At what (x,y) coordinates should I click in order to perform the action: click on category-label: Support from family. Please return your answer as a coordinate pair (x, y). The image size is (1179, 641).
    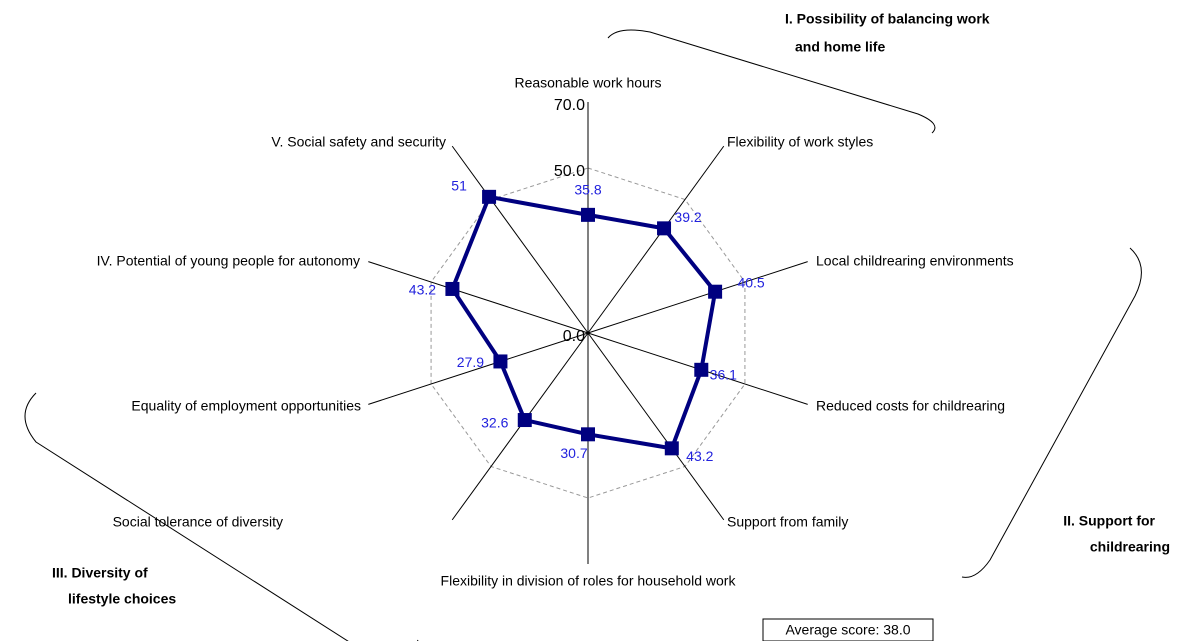
    Looking at the image, I should click on (787, 522).